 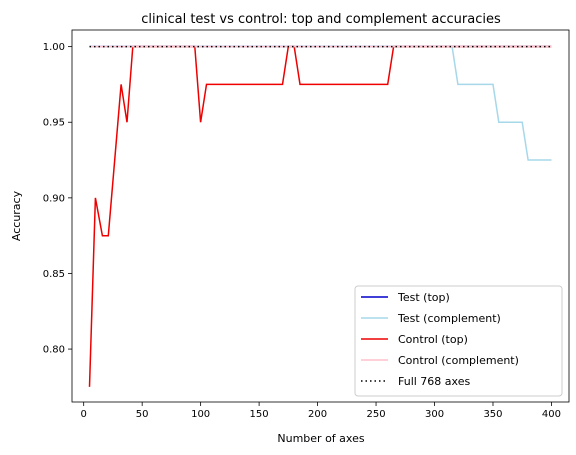 What do you see at coordinates (492, 414) in the screenshot?
I see `x-tick-label: 350` at bounding box center [492, 414].